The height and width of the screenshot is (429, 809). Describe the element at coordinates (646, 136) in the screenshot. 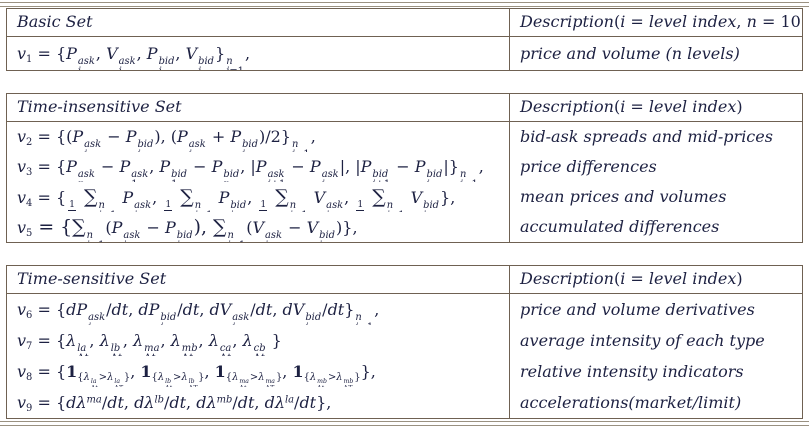

I see `description-cell: bid-ask spreads and mid-prices` at that location.